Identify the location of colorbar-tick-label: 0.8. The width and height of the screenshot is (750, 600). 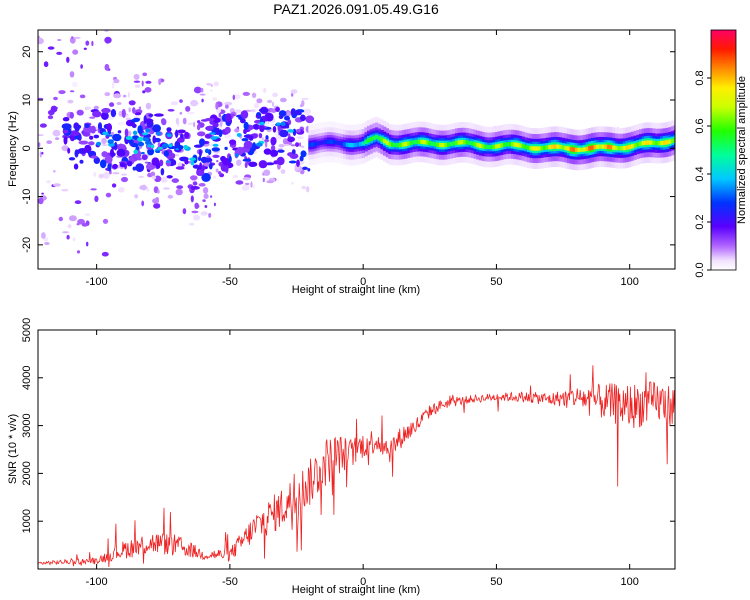
(700, 77).